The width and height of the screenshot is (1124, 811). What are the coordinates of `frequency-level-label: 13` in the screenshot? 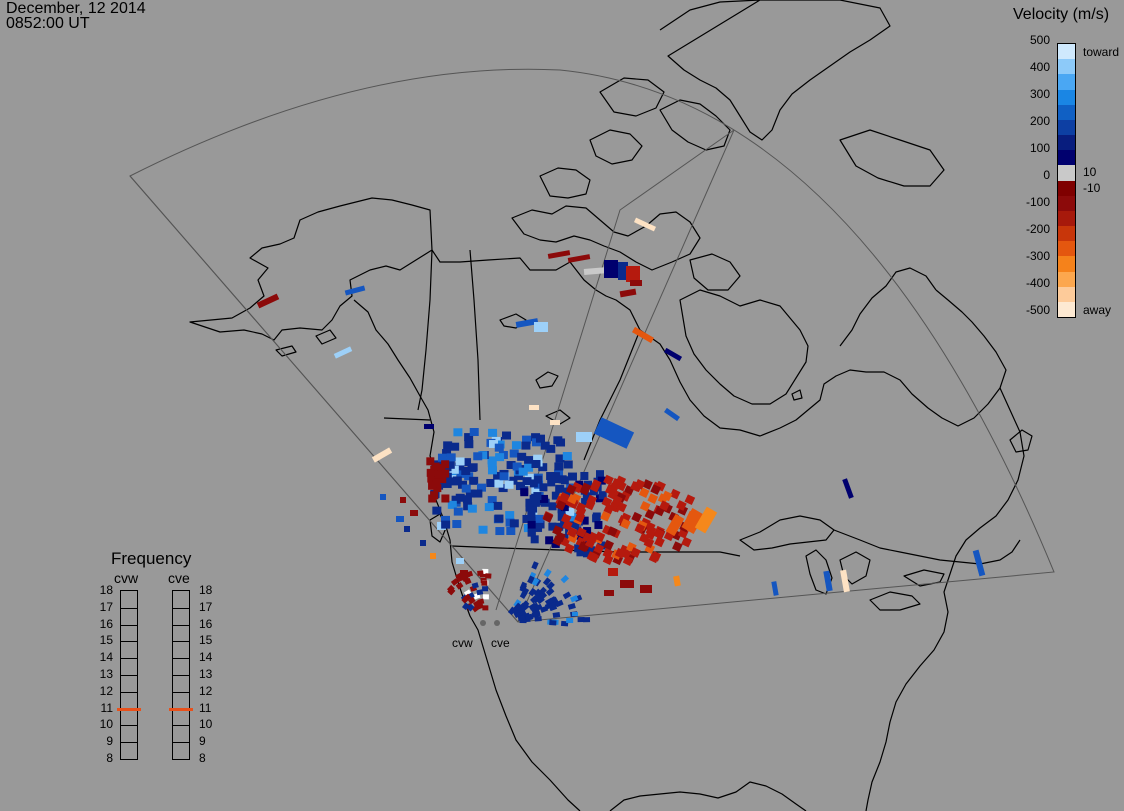 It's located at (206, 674).